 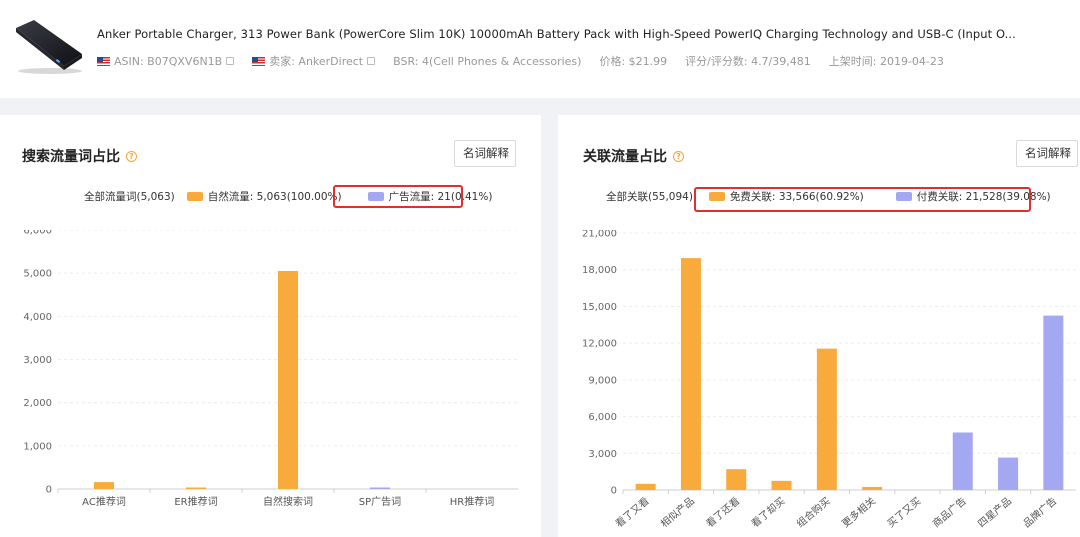 What do you see at coordinates (380, 501) in the screenshot?
I see `x-tick-label: SP广告词` at bounding box center [380, 501].